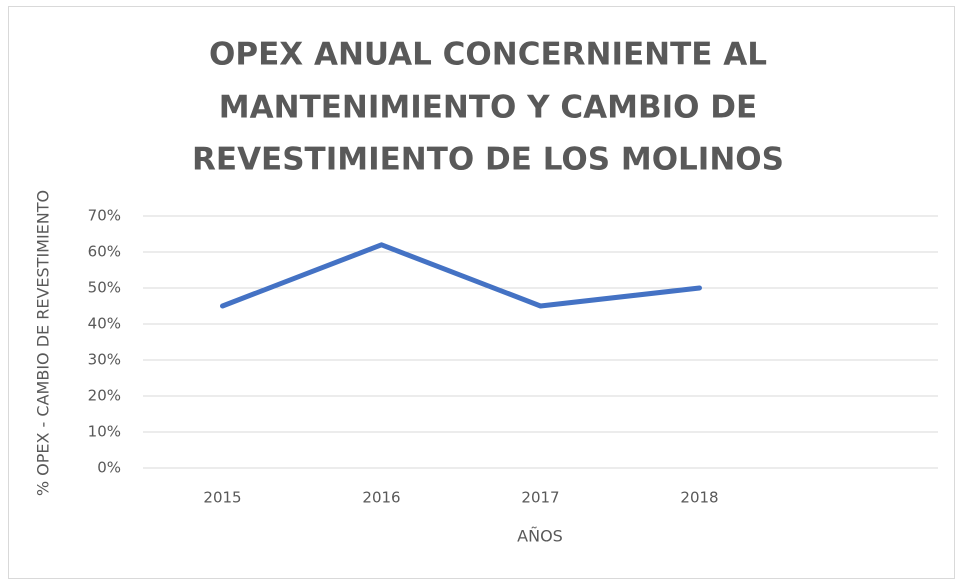  Describe the element at coordinates (381, 498) in the screenshot. I see `x-tick-label: 2016` at that location.